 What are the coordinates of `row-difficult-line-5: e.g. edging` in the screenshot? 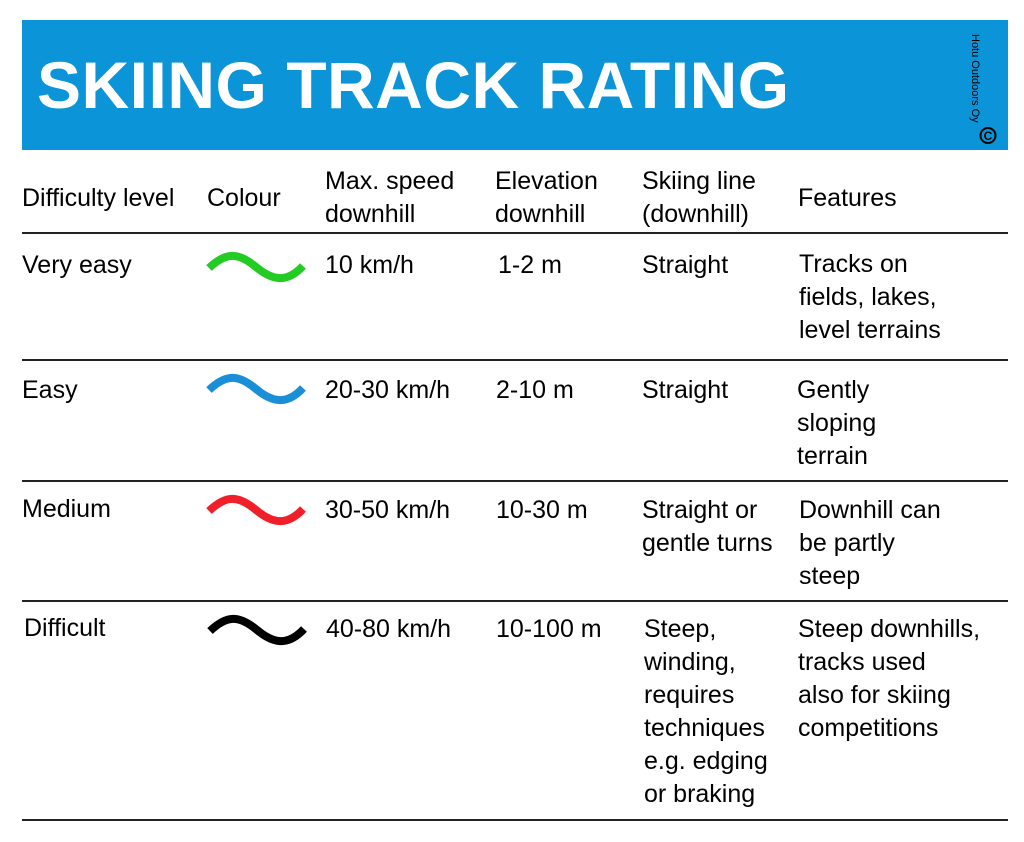 It's located at (706, 761).